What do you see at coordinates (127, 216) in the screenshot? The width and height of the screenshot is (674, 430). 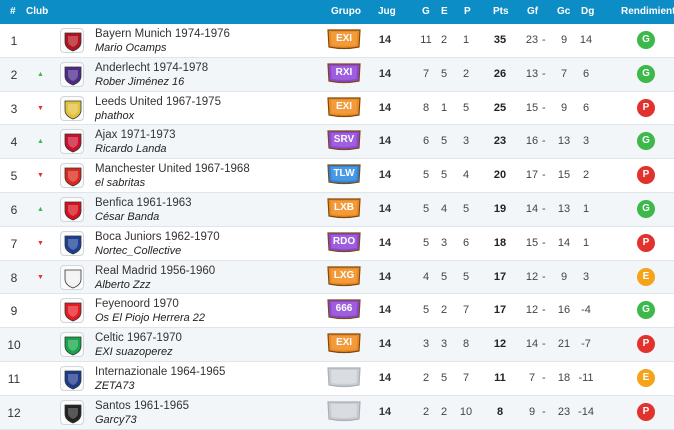 I see `manager-name: César Banda` at bounding box center [127, 216].